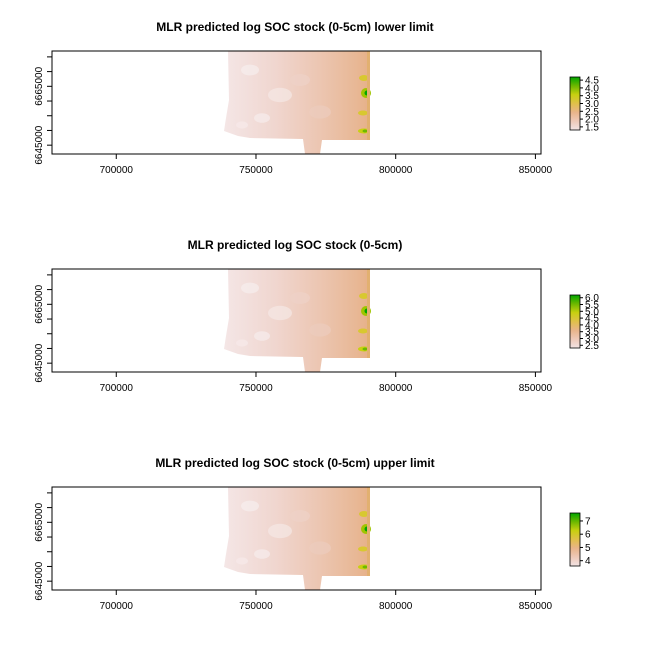 This screenshot has height=654, width=653. I want to click on legend-label: 7, so click(588, 521).